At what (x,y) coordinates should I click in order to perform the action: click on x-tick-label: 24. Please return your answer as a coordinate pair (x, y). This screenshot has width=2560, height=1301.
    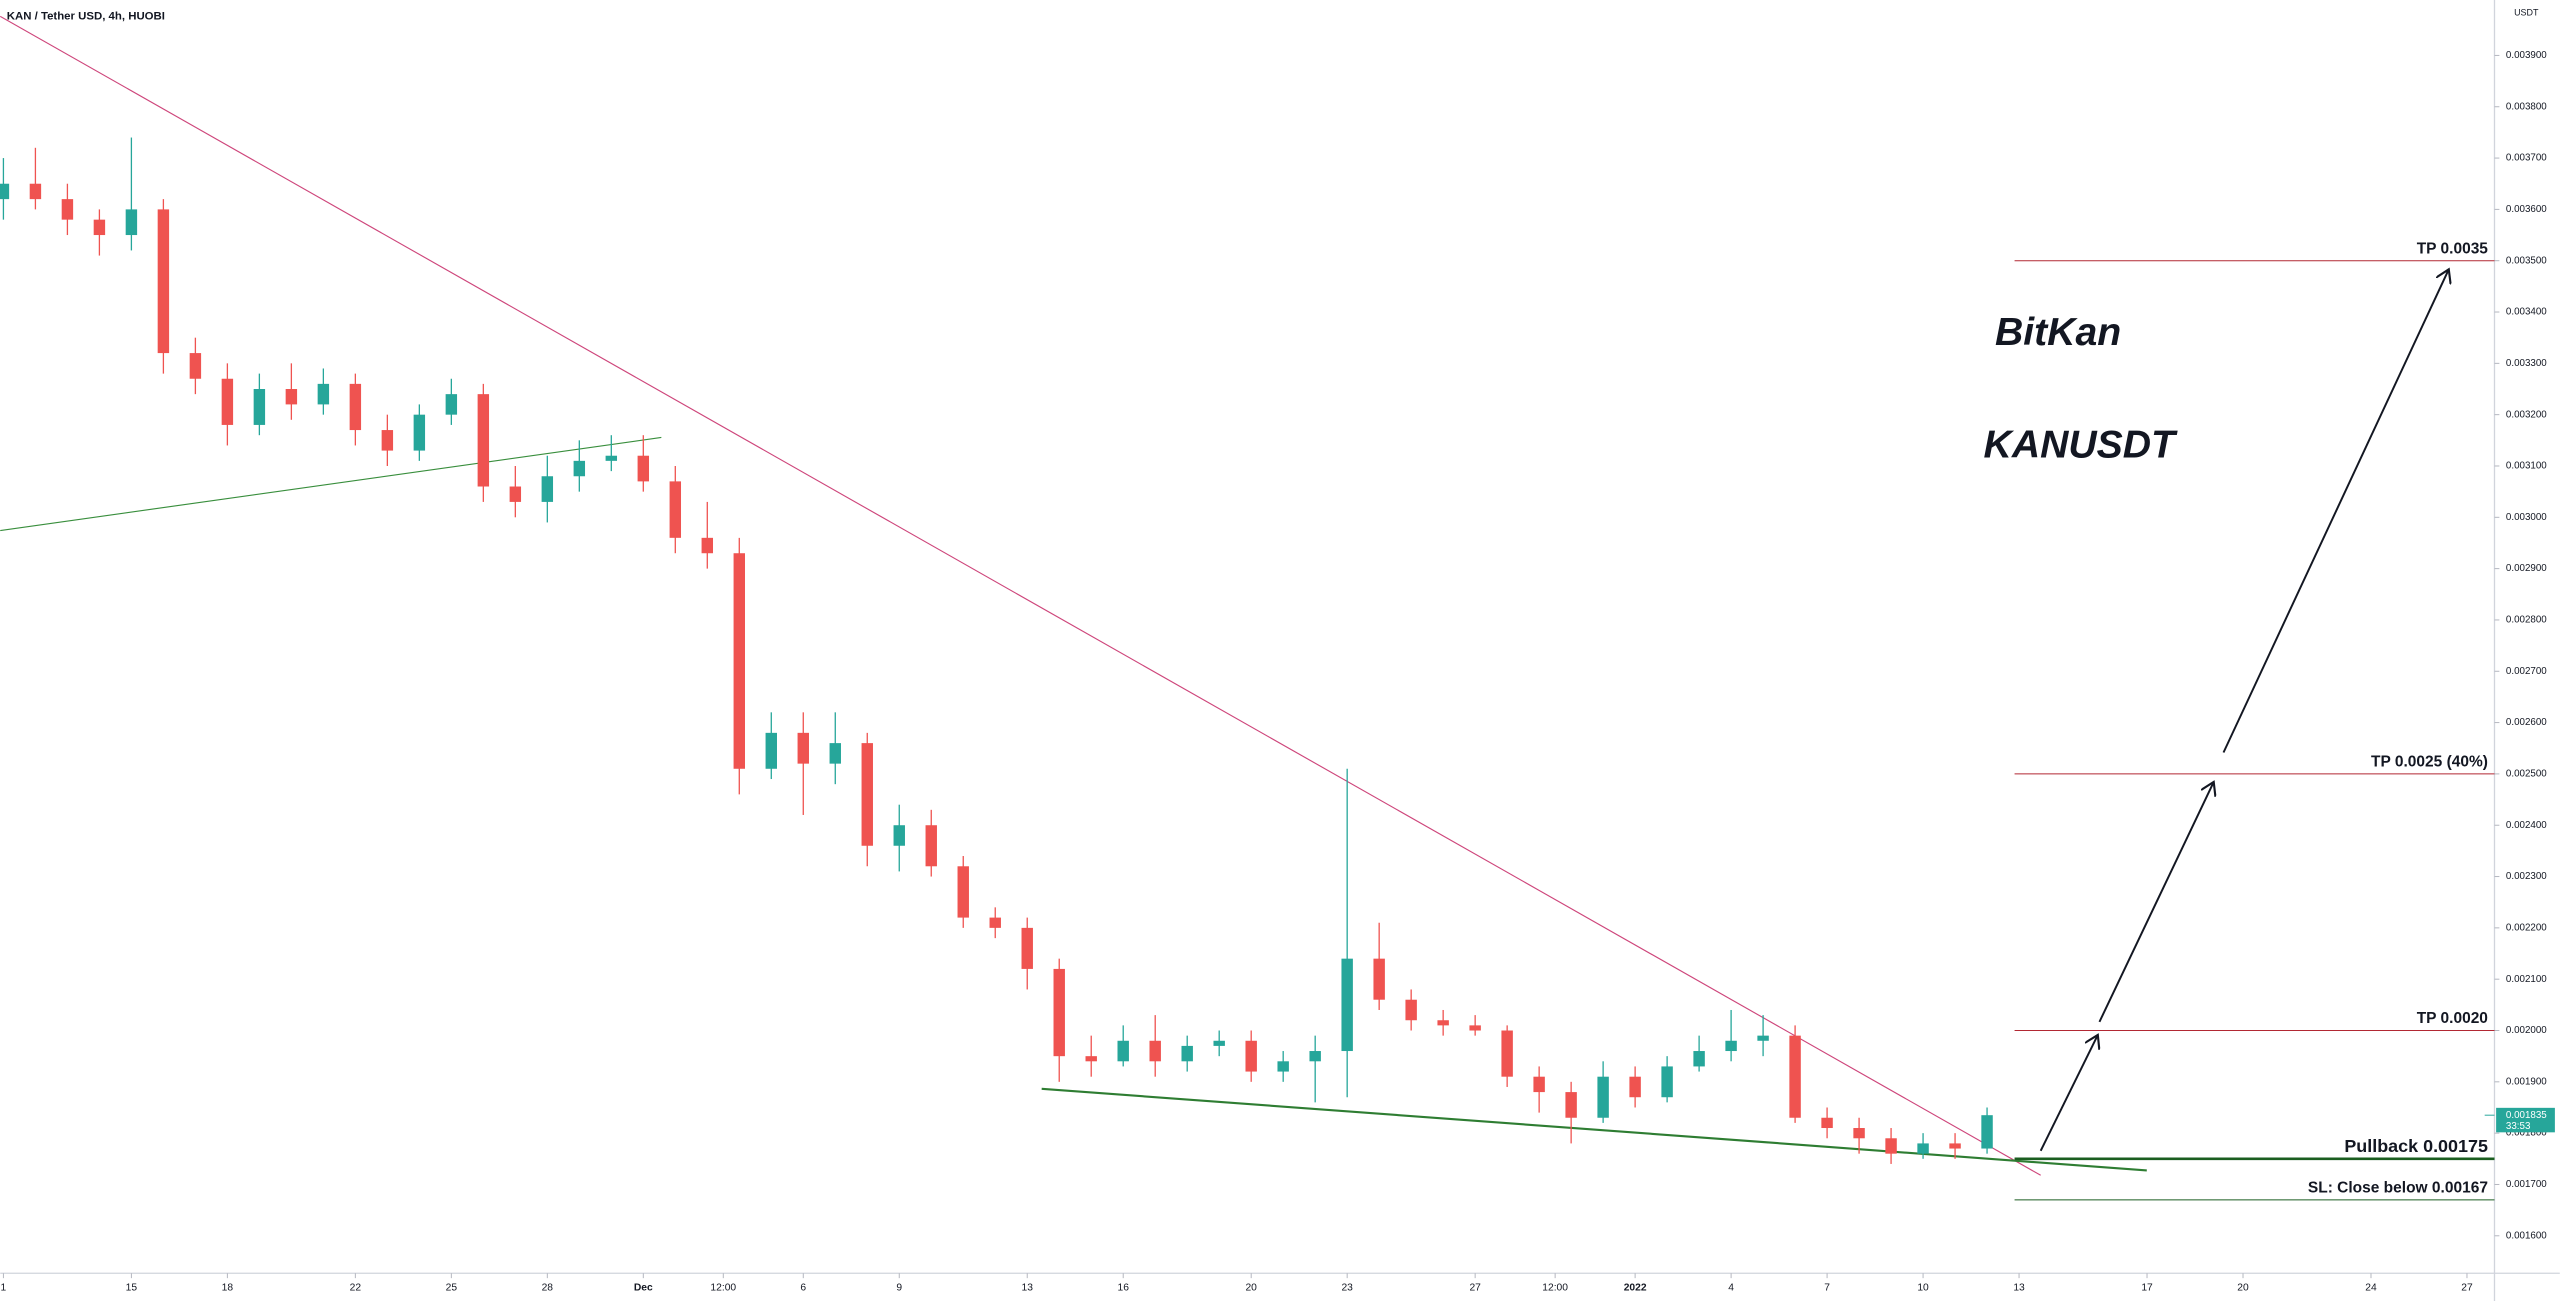
    Looking at the image, I should click on (2371, 1288).